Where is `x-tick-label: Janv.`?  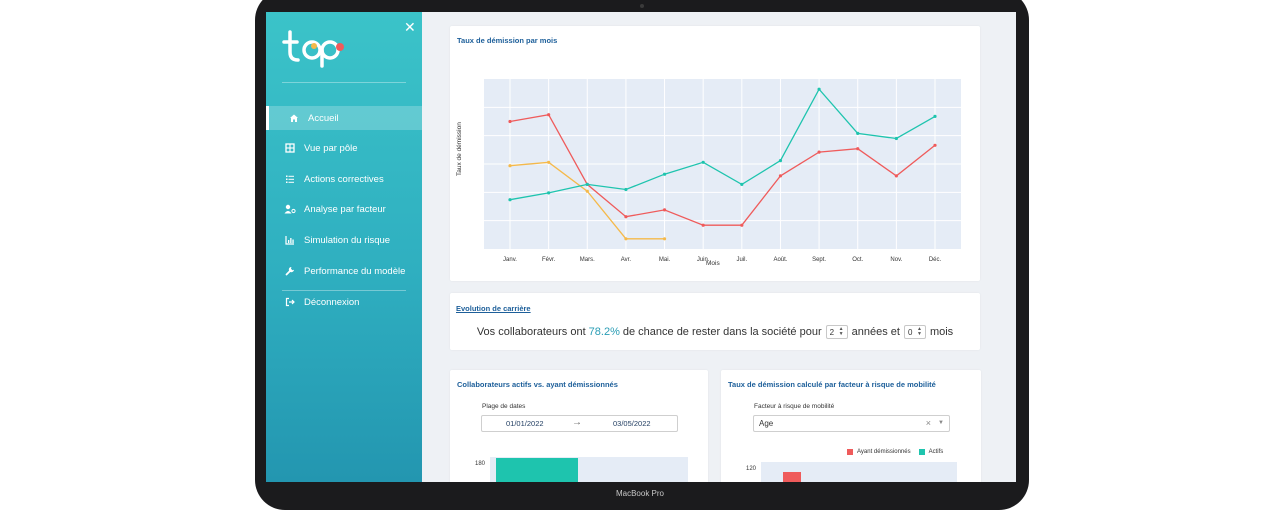
x-tick-label: Janv. is located at coordinates (510, 260).